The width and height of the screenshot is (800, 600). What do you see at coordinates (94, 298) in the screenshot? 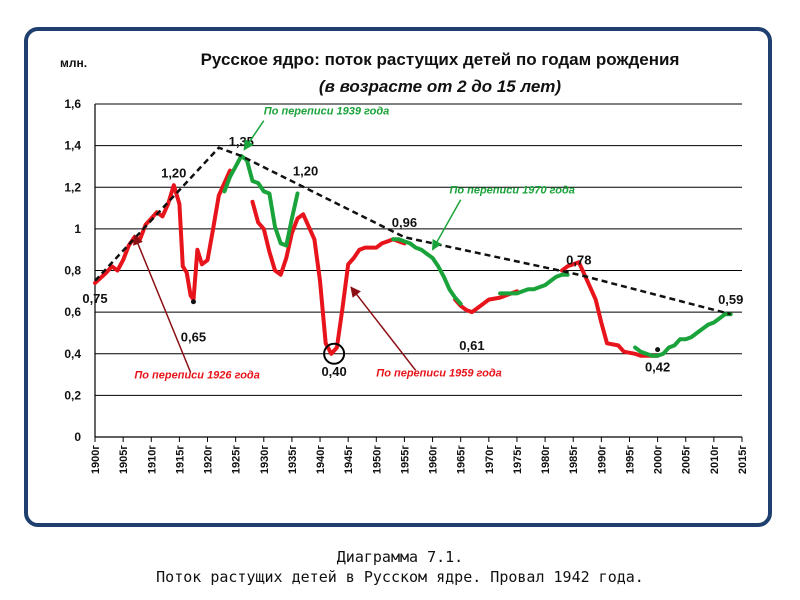
I see `data-label: 0,75` at bounding box center [94, 298].